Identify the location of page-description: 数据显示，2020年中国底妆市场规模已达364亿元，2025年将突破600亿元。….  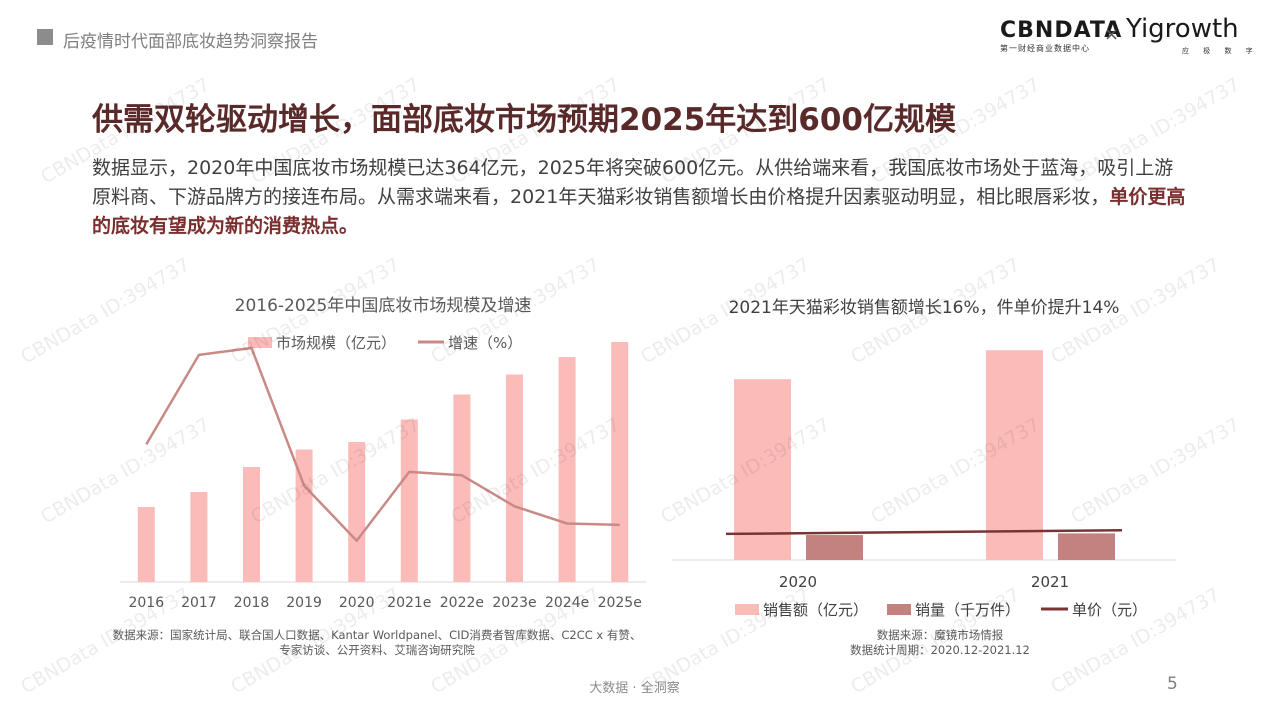
(642, 197).